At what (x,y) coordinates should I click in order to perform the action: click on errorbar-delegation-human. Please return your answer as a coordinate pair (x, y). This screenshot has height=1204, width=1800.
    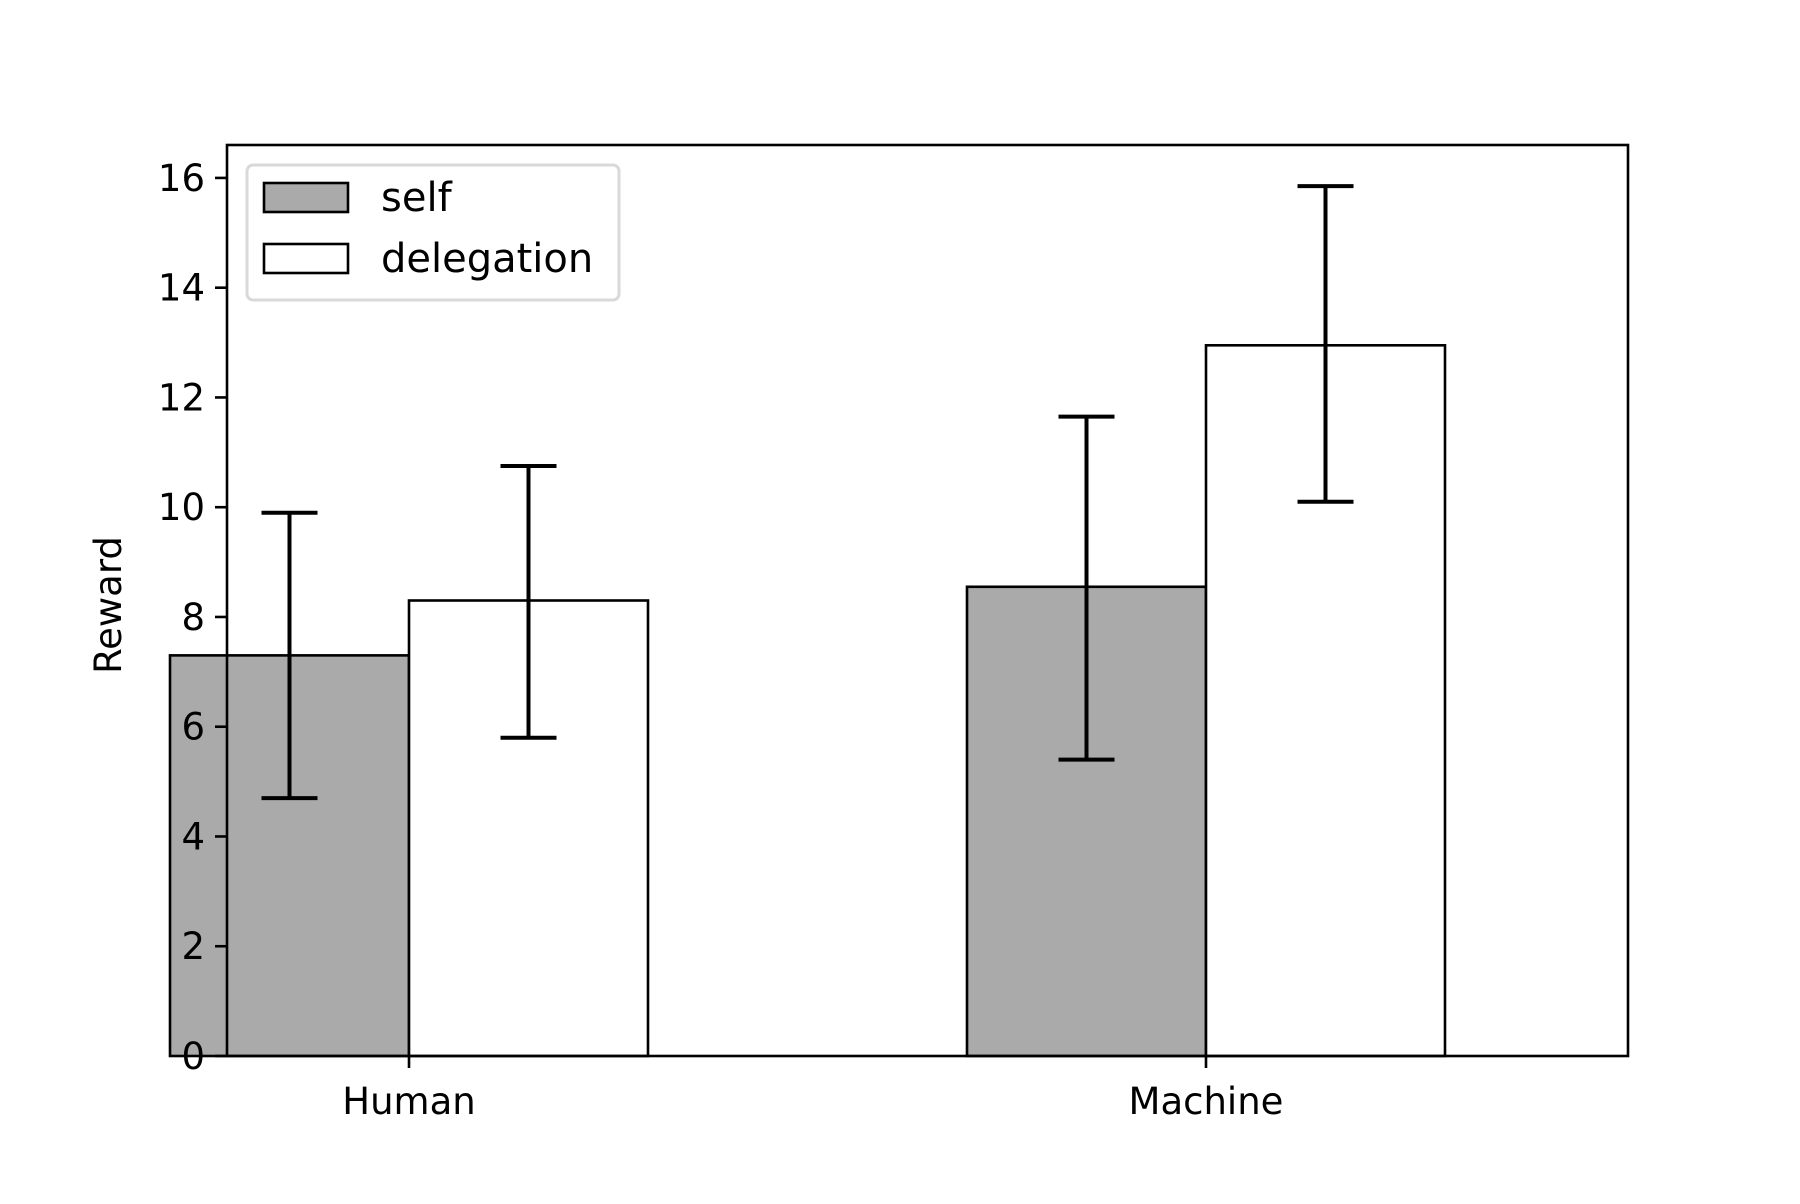
    Looking at the image, I should click on (528, 602).